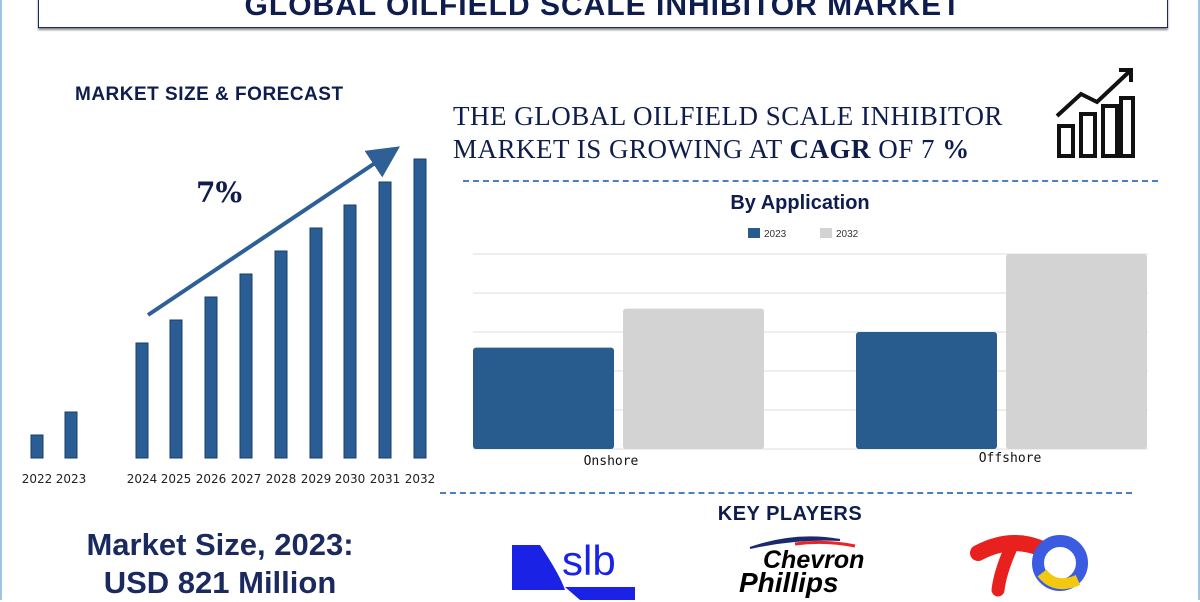  Describe the element at coordinates (220, 582) in the screenshot. I see `market-size-value: USD 821 Million` at that location.